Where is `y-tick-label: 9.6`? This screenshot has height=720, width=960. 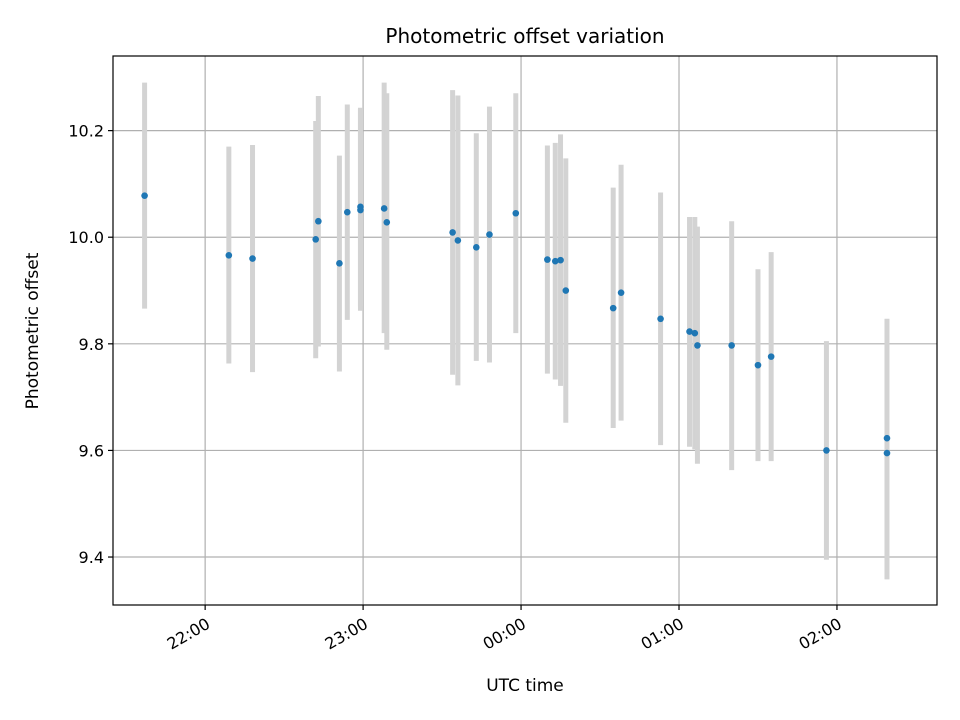
y-tick-label: 9.6 is located at coordinates (91, 450).